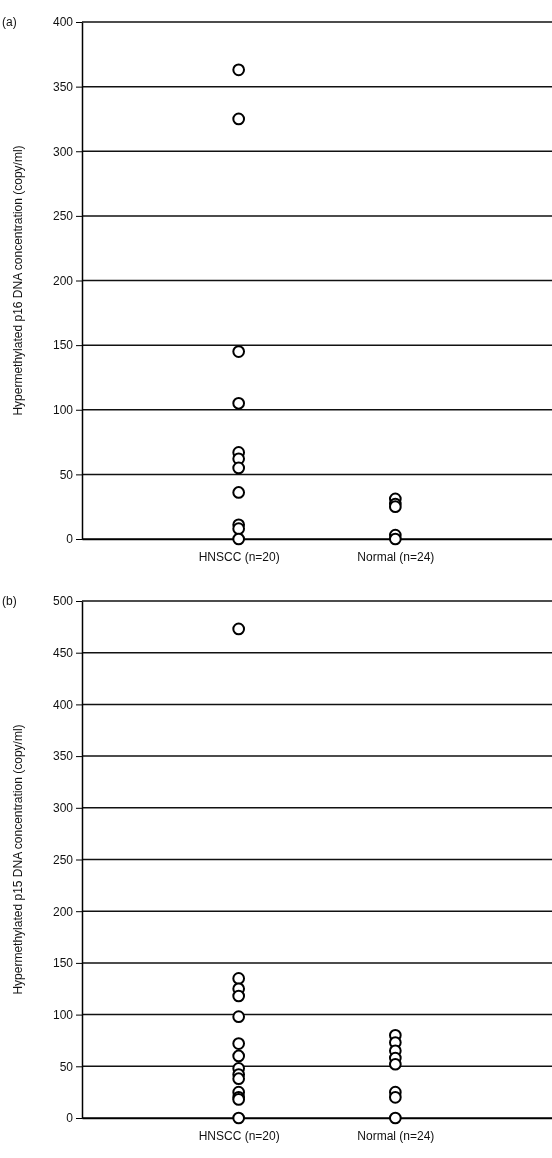  I want to click on y-tick-label: 500, so click(63, 601).